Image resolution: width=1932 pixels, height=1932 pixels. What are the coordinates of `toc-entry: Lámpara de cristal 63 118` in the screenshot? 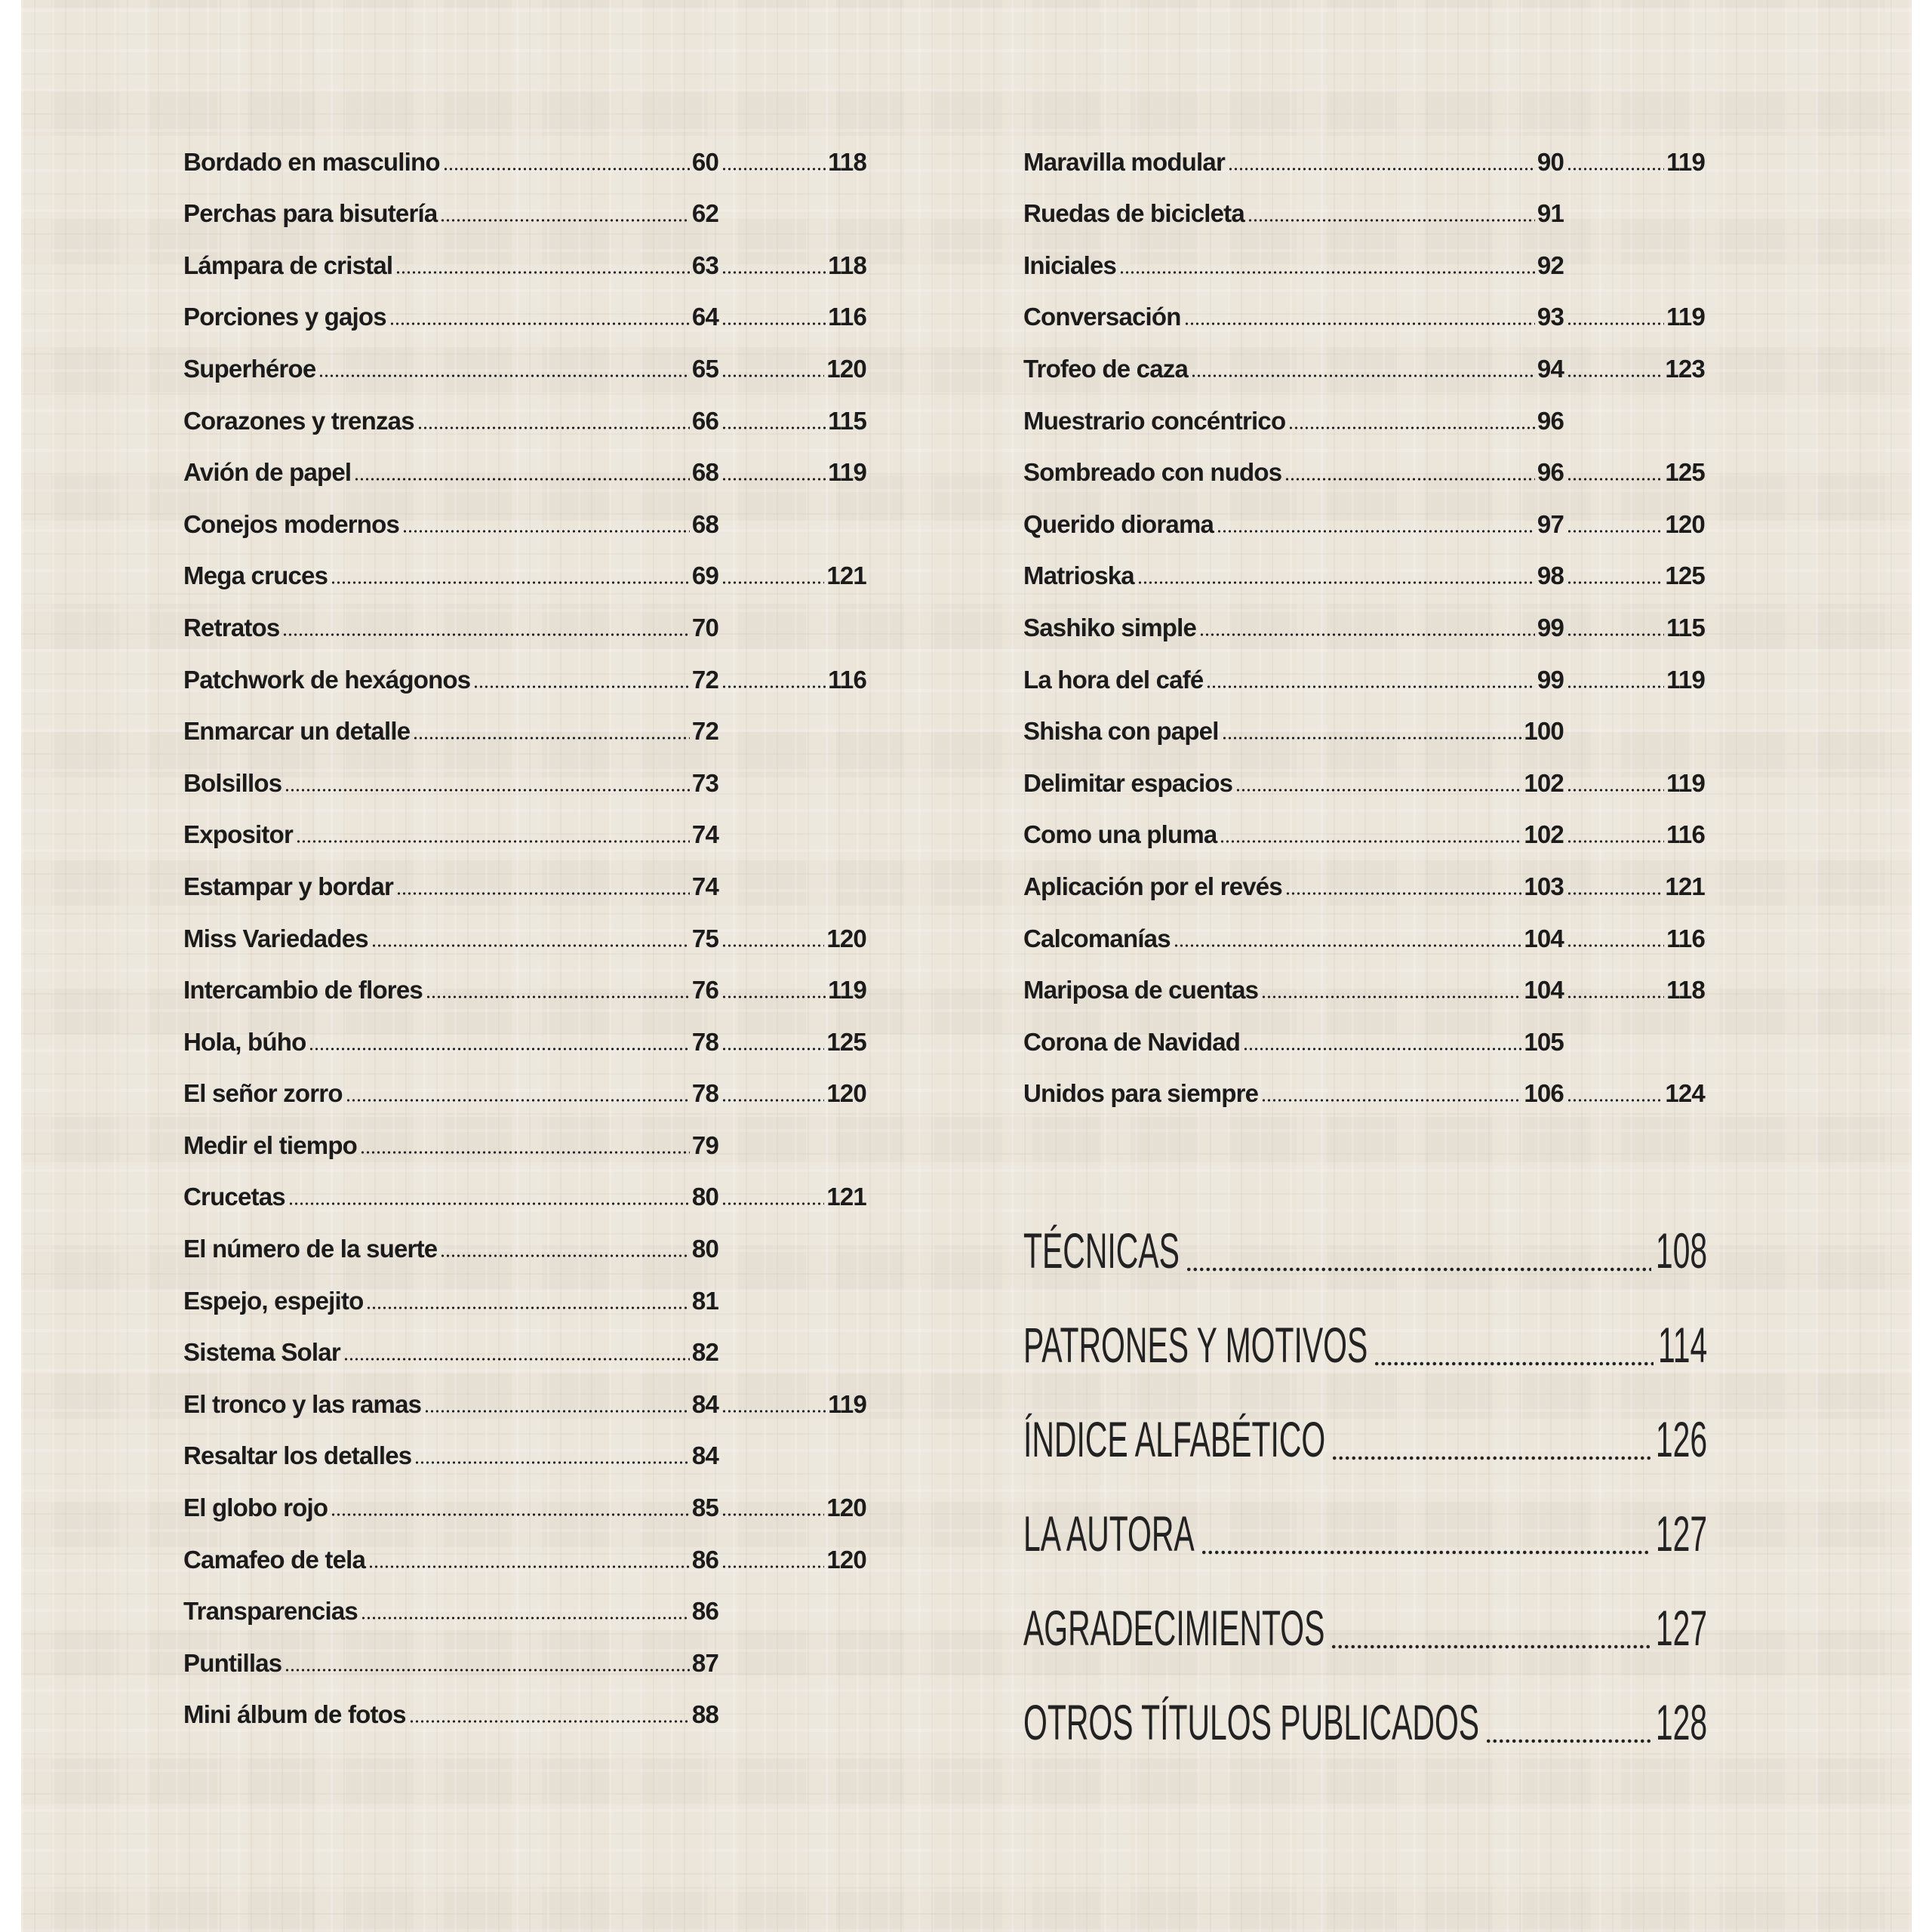 It's located at (525, 254).